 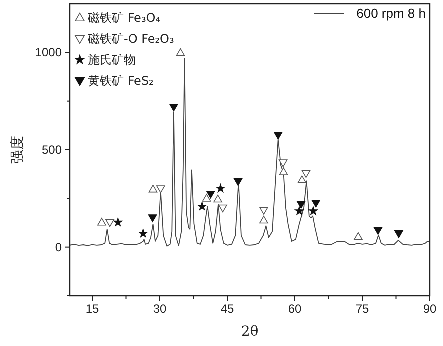 What do you see at coordinates (121, 81) in the screenshot?
I see `legend-label: 黄铁矿 FeS₂` at bounding box center [121, 81].